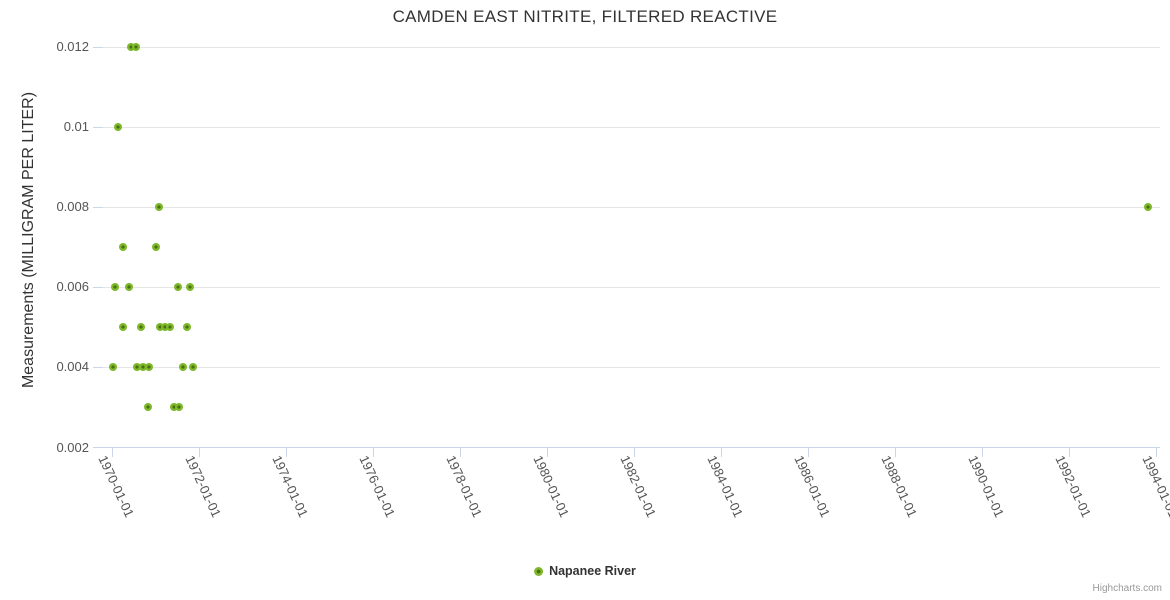  What do you see at coordinates (72, 46) in the screenshot?
I see `y-axis-tick-label: 0.012` at bounding box center [72, 46].